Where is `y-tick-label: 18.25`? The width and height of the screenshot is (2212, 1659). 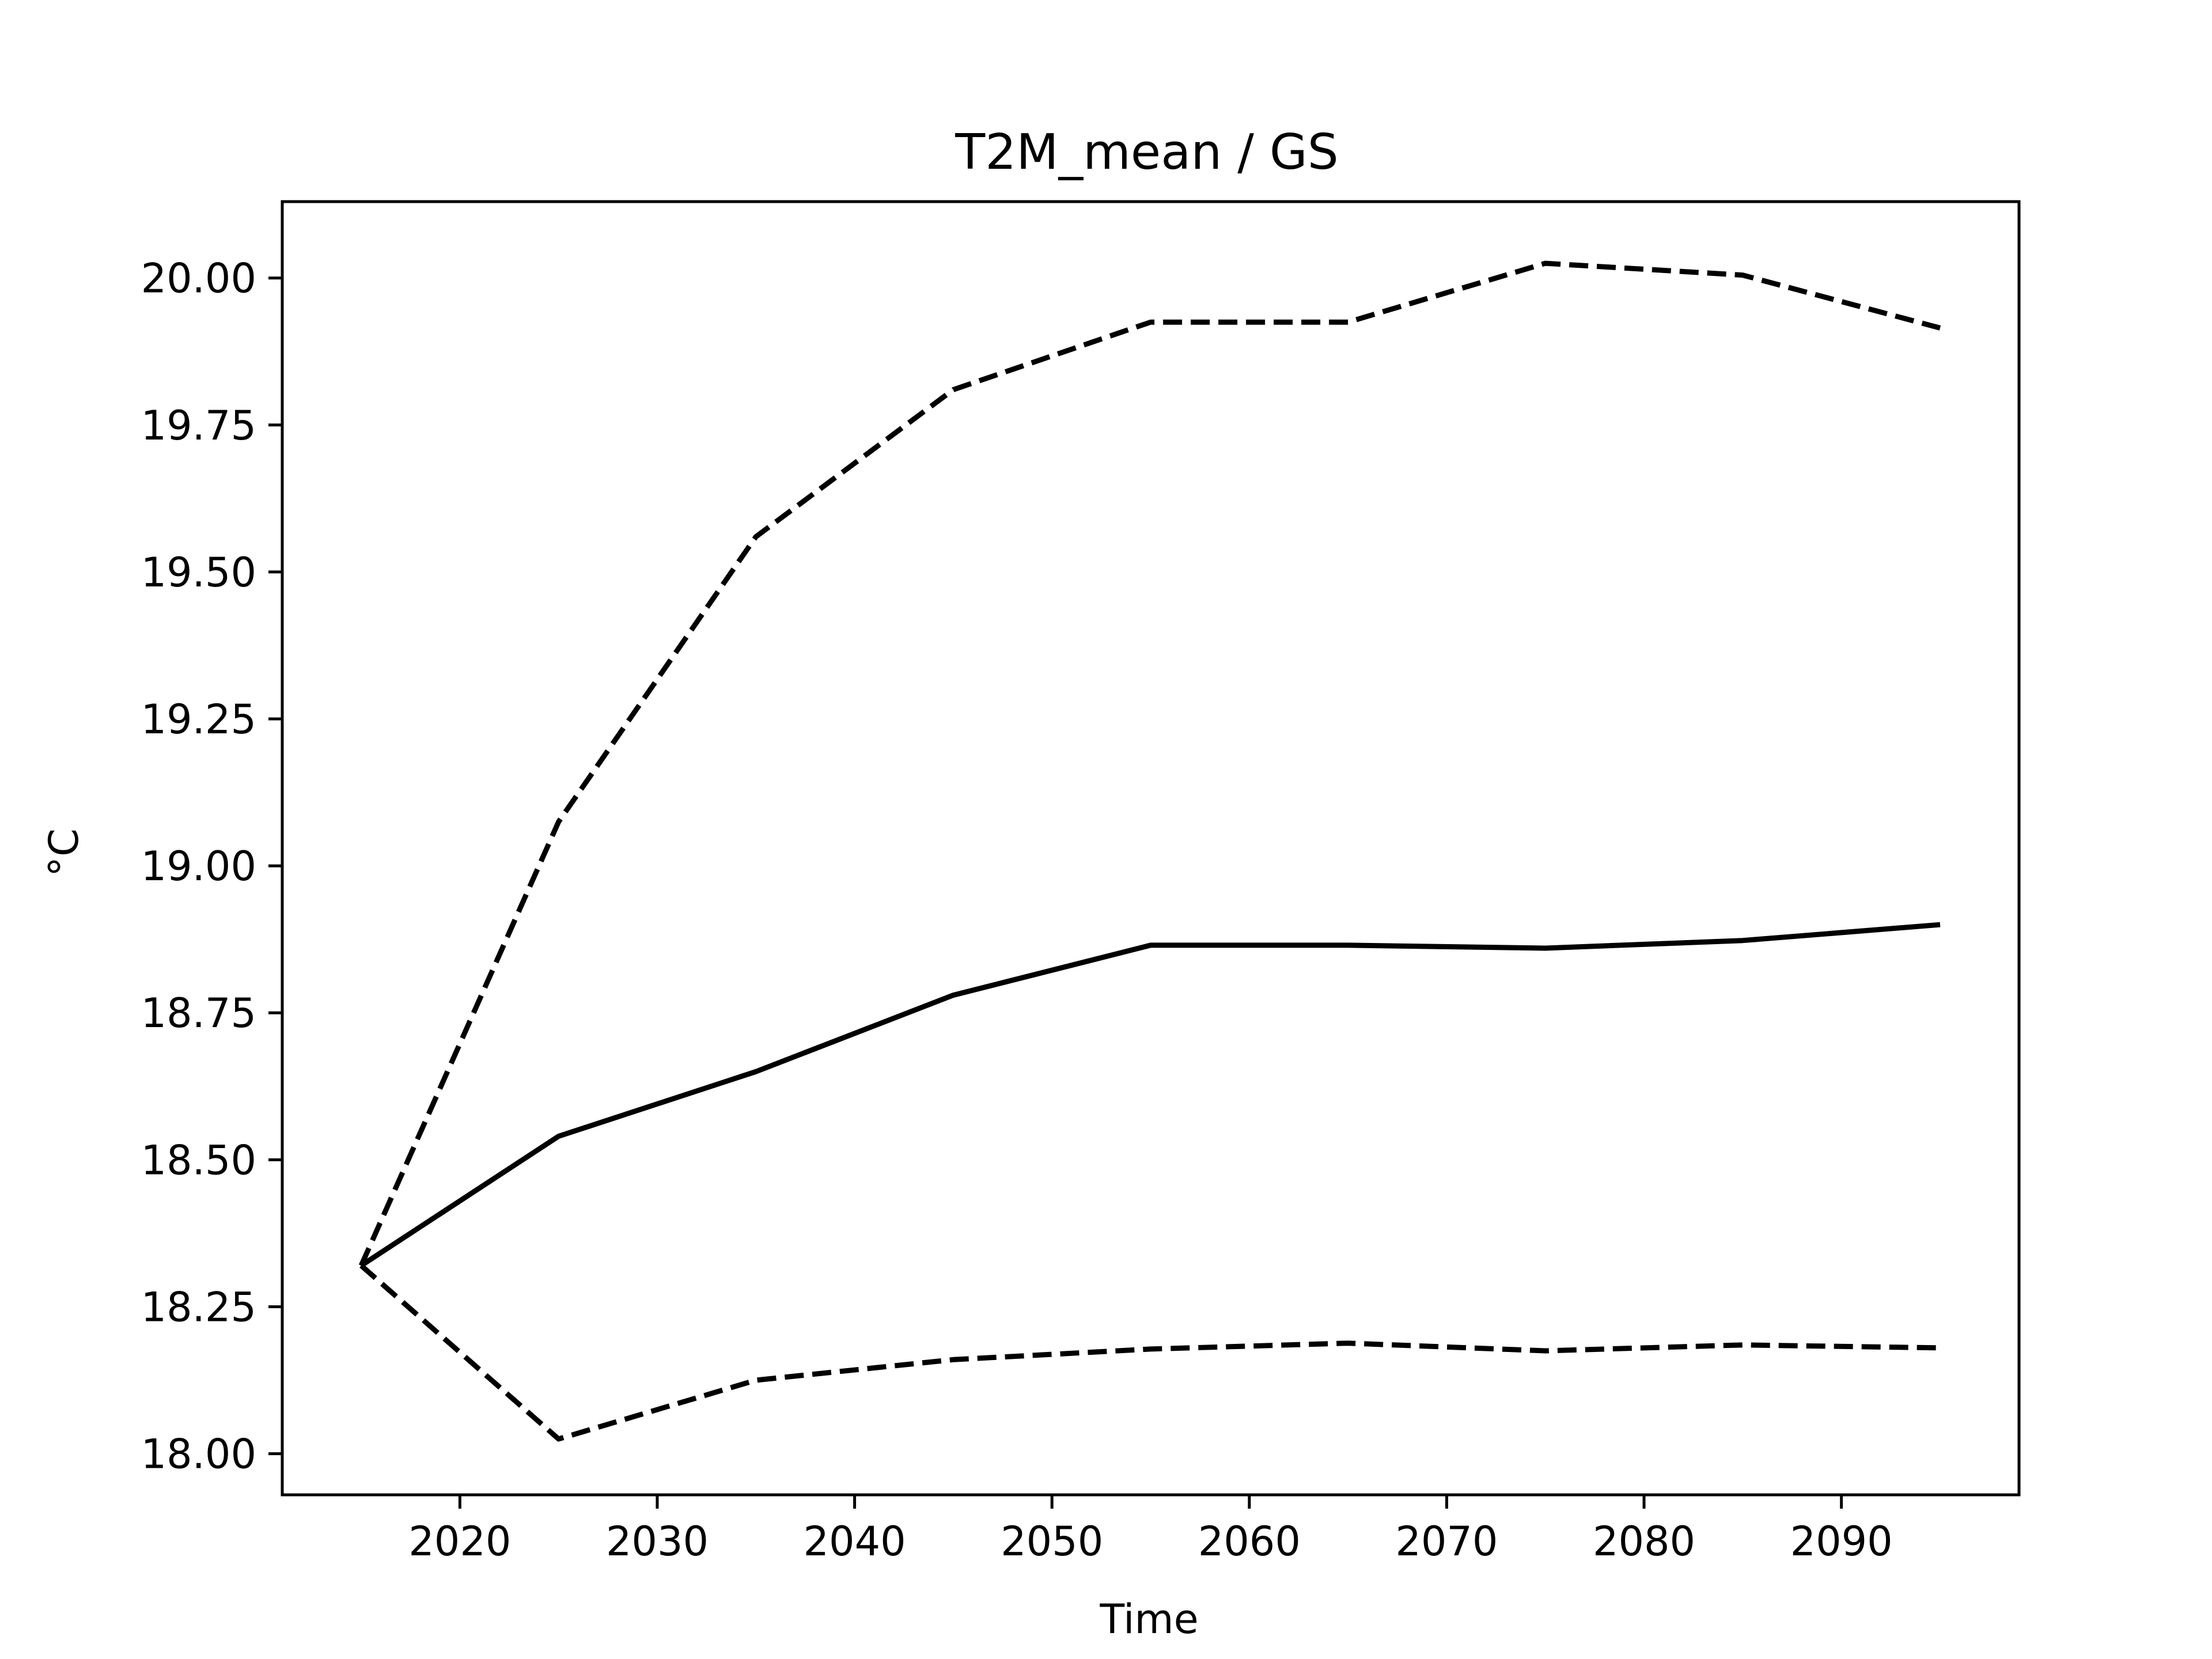
y-tick-label: 18.25 is located at coordinates (198, 1307).